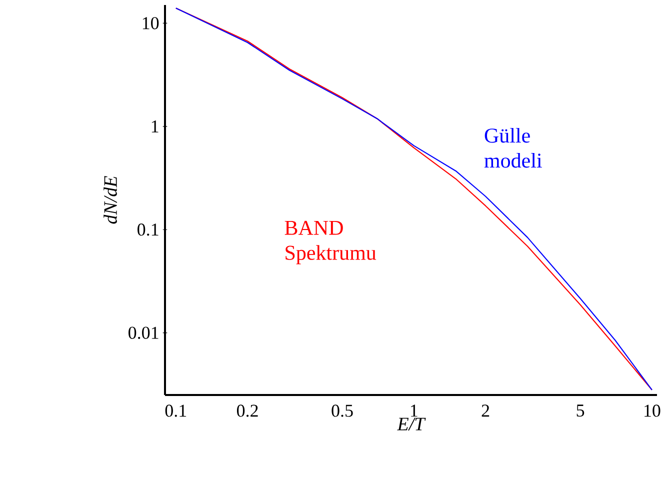 This screenshot has height=479, width=667. I want to click on y-tick-label: 1, so click(155, 126).